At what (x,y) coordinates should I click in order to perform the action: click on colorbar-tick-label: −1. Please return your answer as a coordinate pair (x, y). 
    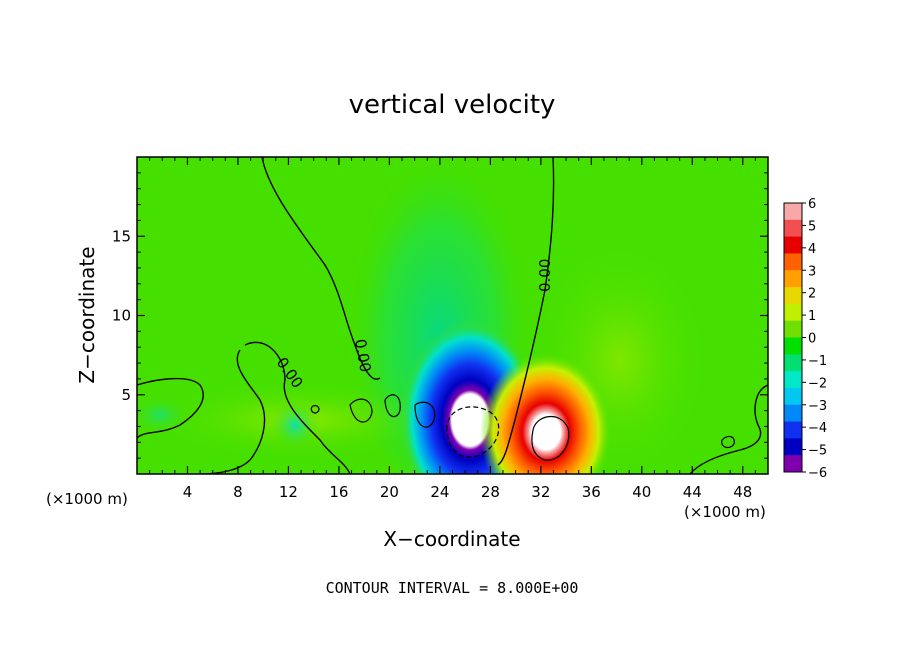
    Looking at the image, I should click on (817, 361).